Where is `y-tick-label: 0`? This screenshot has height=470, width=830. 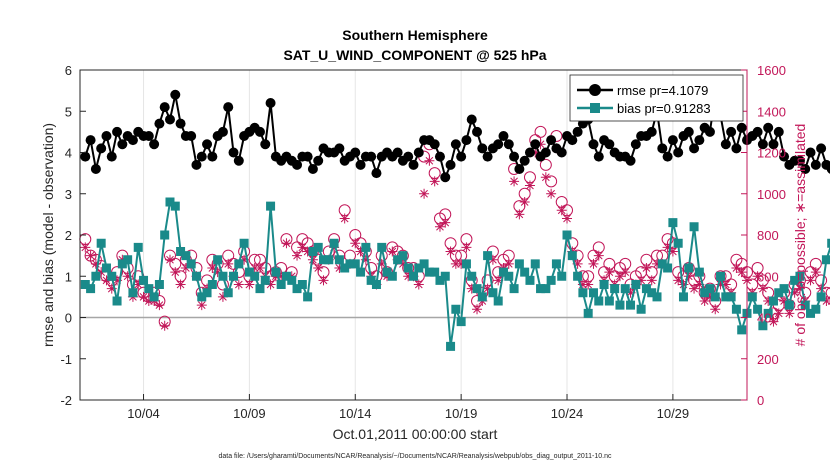 y-tick-label: 0 is located at coordinates (68, 318).